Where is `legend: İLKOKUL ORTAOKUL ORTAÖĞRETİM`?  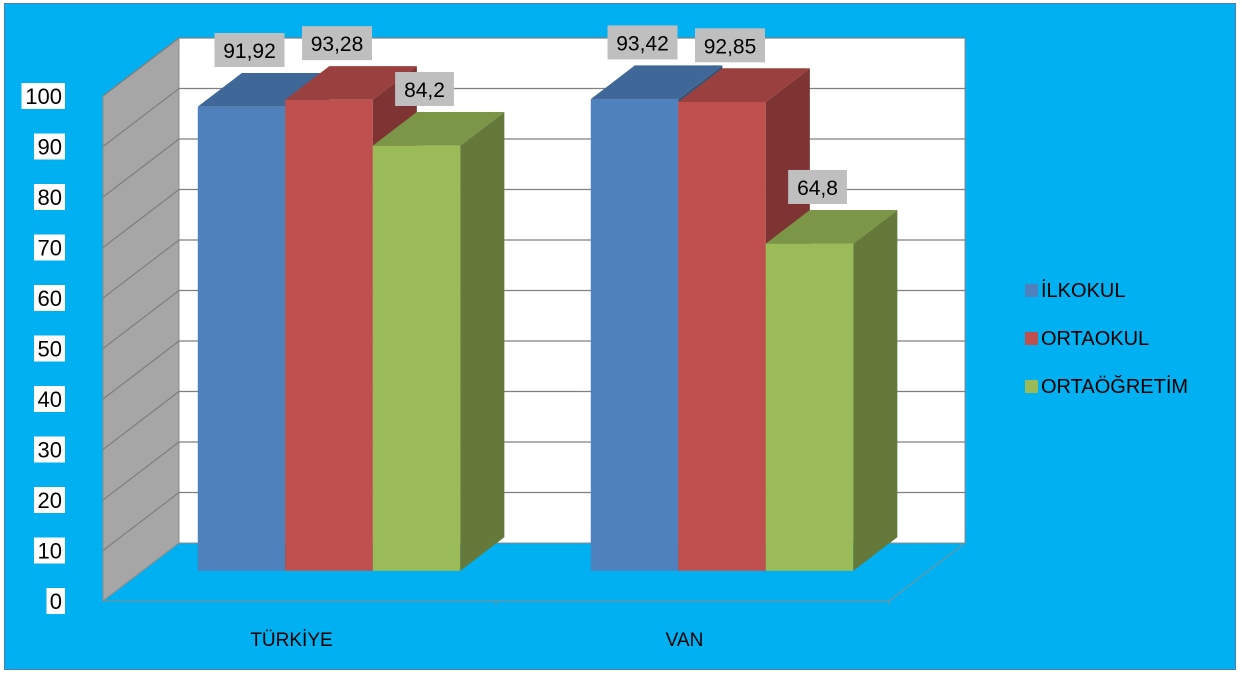 legend: İLKOKUL ORTAOKUL ORTAÖĞRETİM is located at coordinates (1106, 338).